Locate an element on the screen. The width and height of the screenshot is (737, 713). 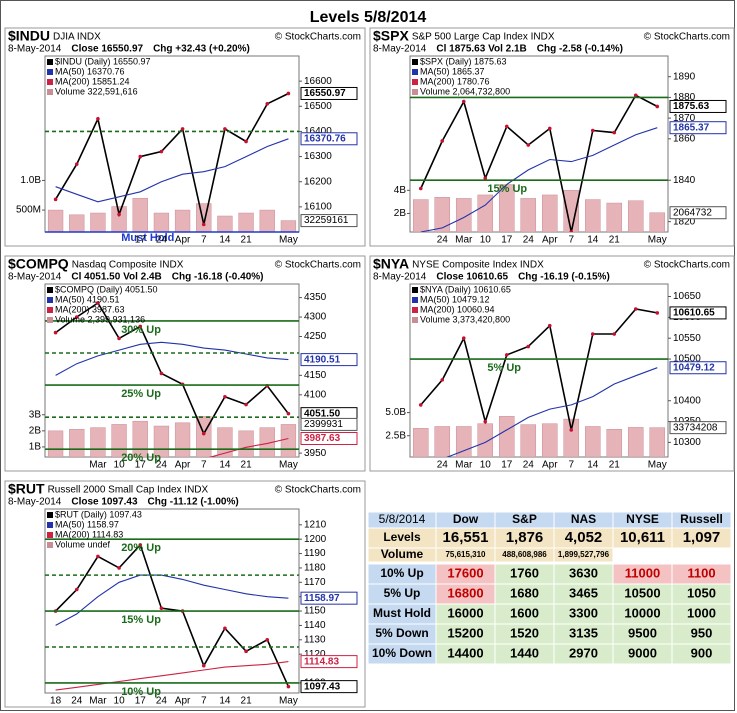
table-cell-text: 1,876 is located at coordinates (525, 537).